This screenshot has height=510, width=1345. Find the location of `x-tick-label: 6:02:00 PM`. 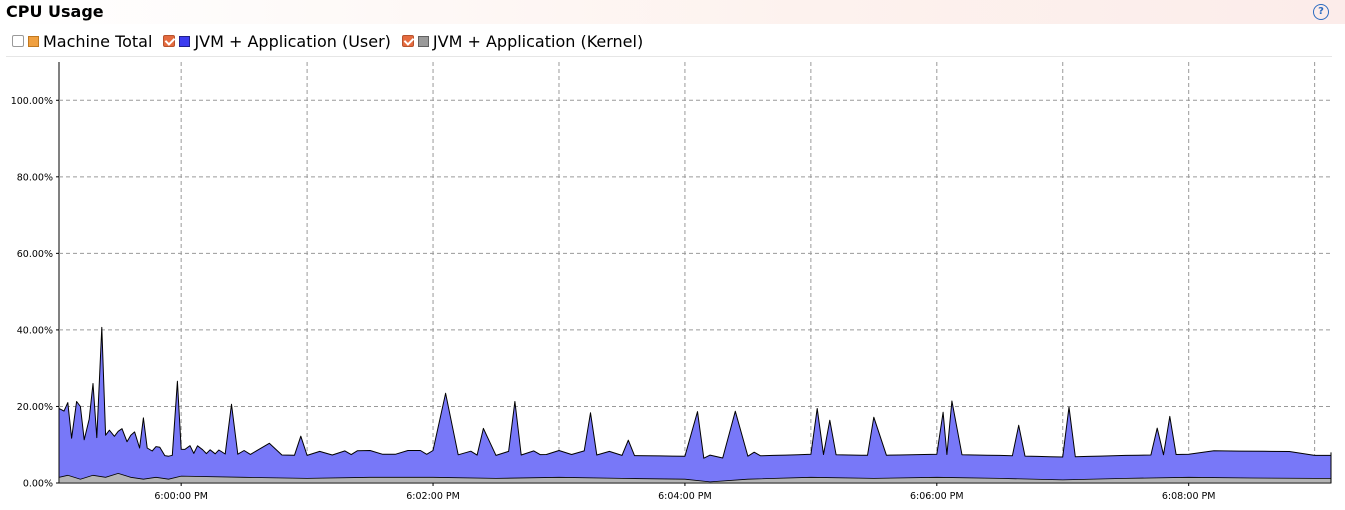

x-tick-label: 6:02:00 PM is located at coordinates (433, 496).